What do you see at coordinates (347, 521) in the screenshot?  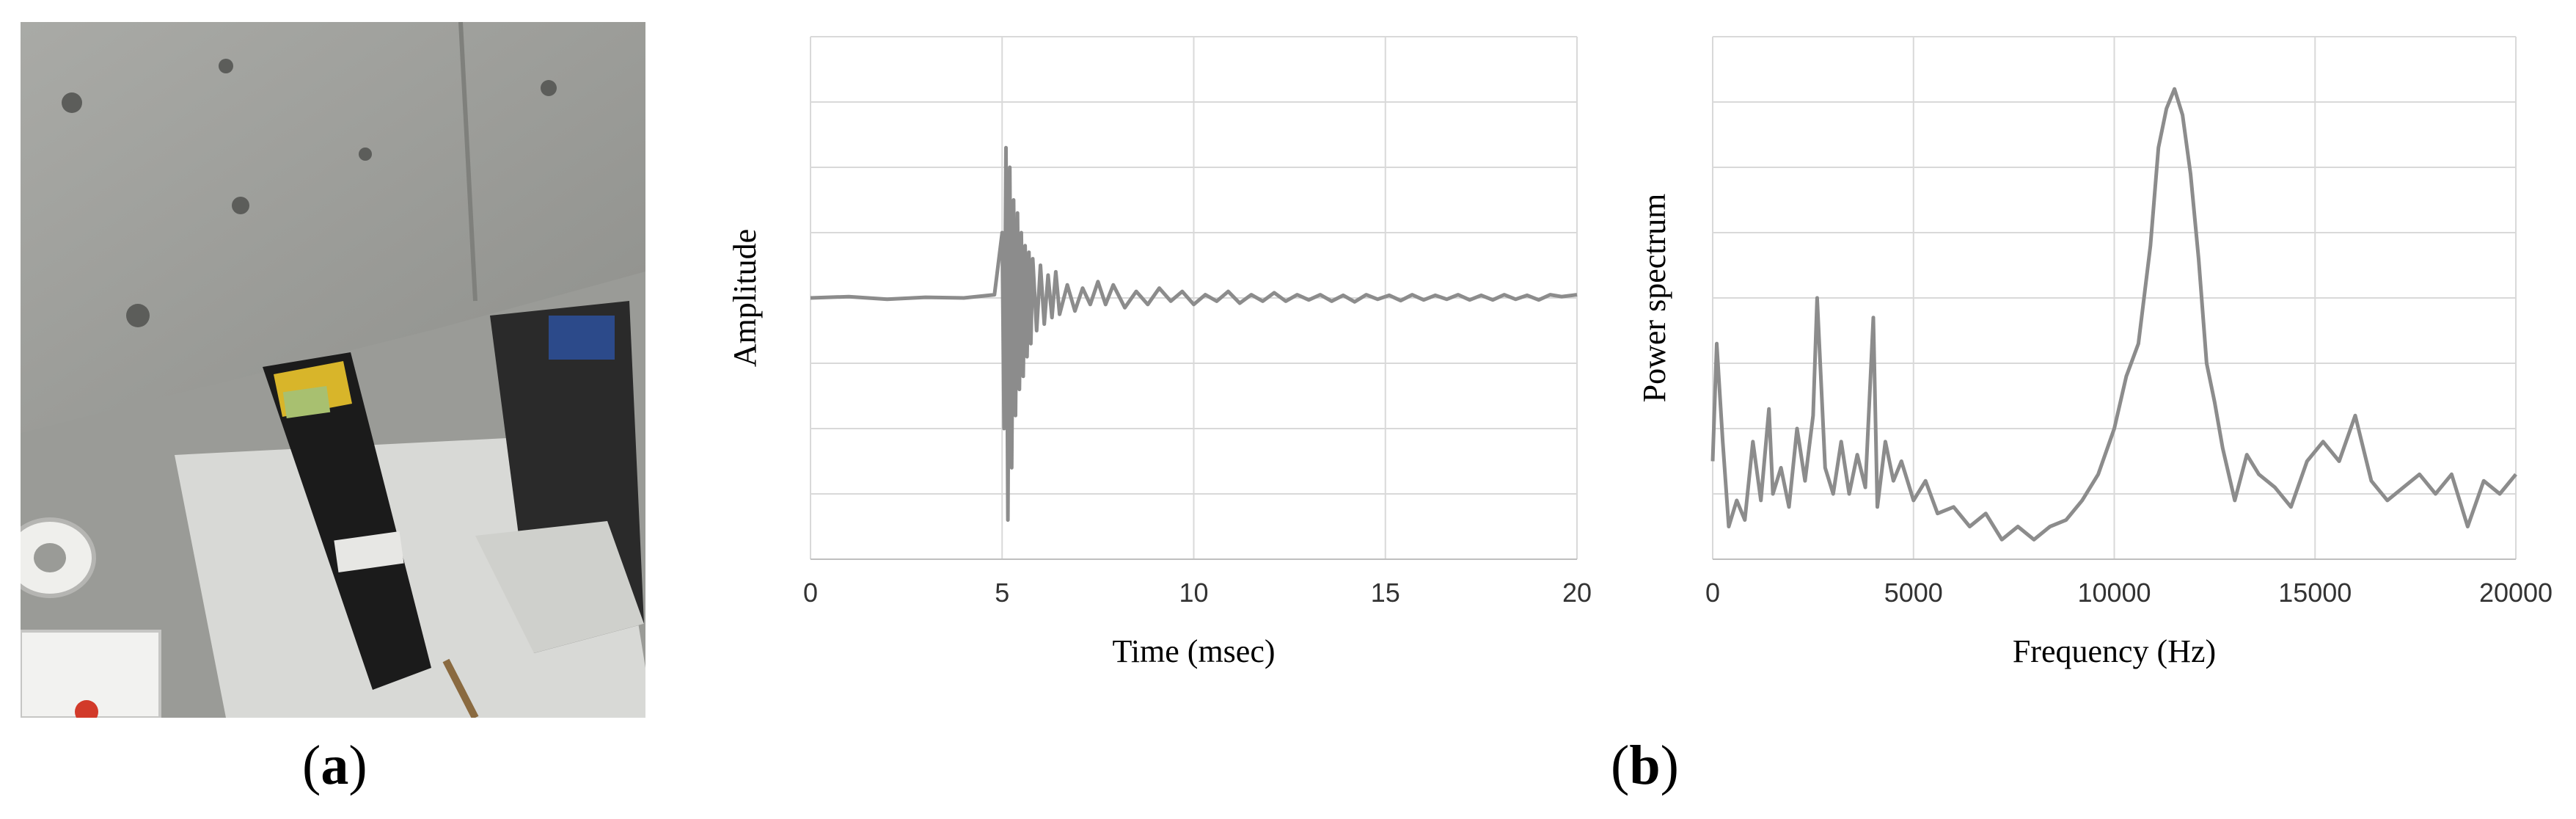 I see `analyzer-unit` at bounding box center [347, 521].